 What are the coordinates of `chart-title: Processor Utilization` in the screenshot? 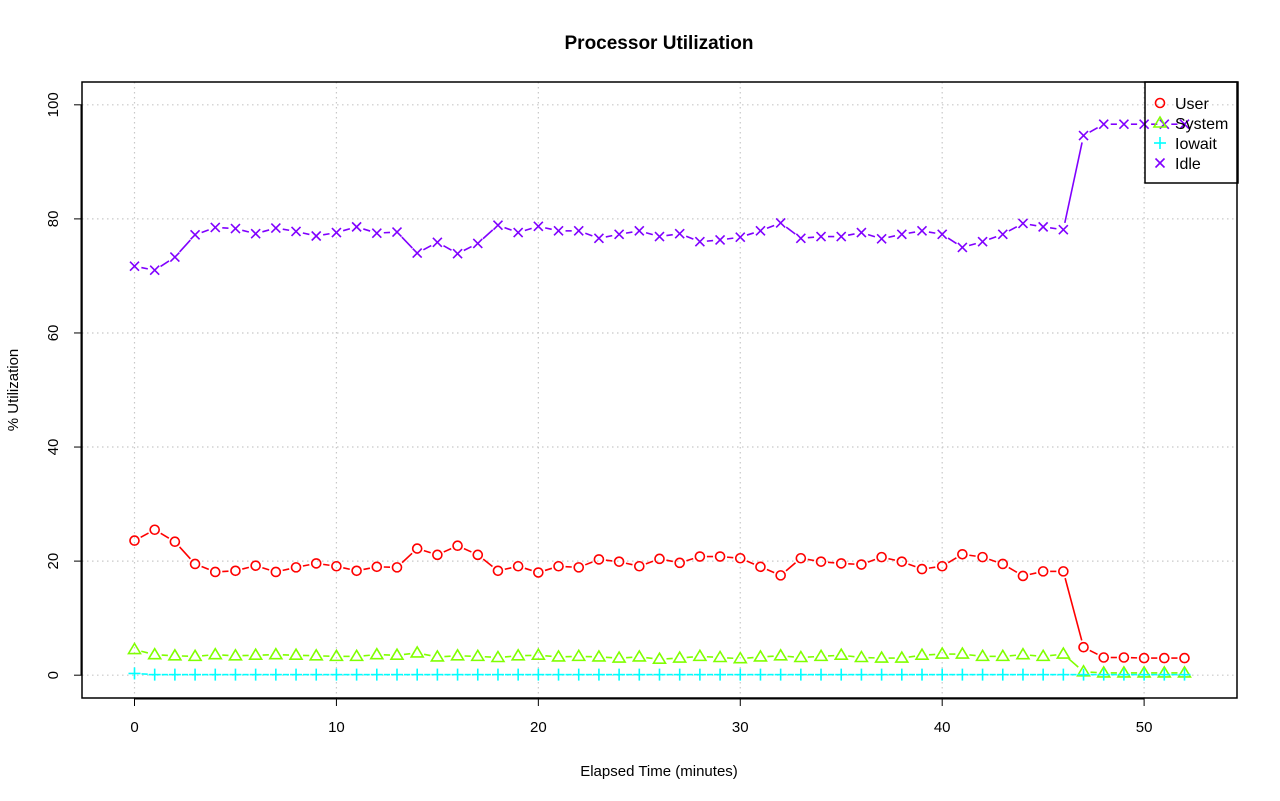 It's located at (659, 43).